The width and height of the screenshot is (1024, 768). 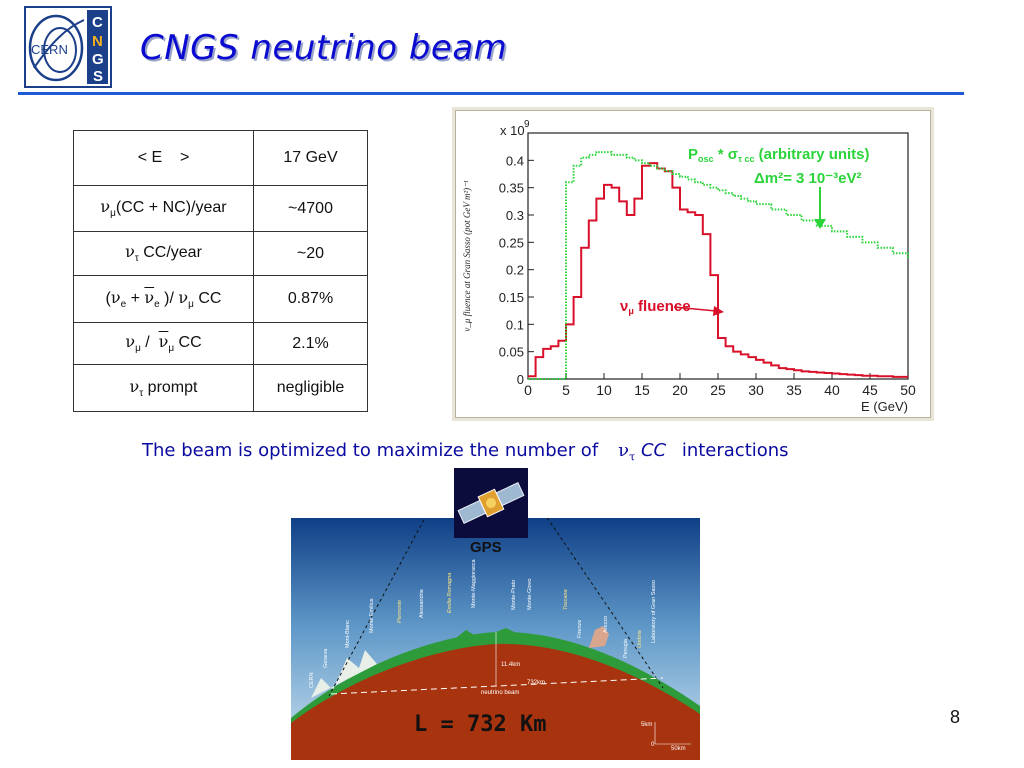 What do you see at coordinates (163, 208) in the screenshot?
I see `table-key-cell: νμ(CC + NC)/year` at bounding box center [163, 208].